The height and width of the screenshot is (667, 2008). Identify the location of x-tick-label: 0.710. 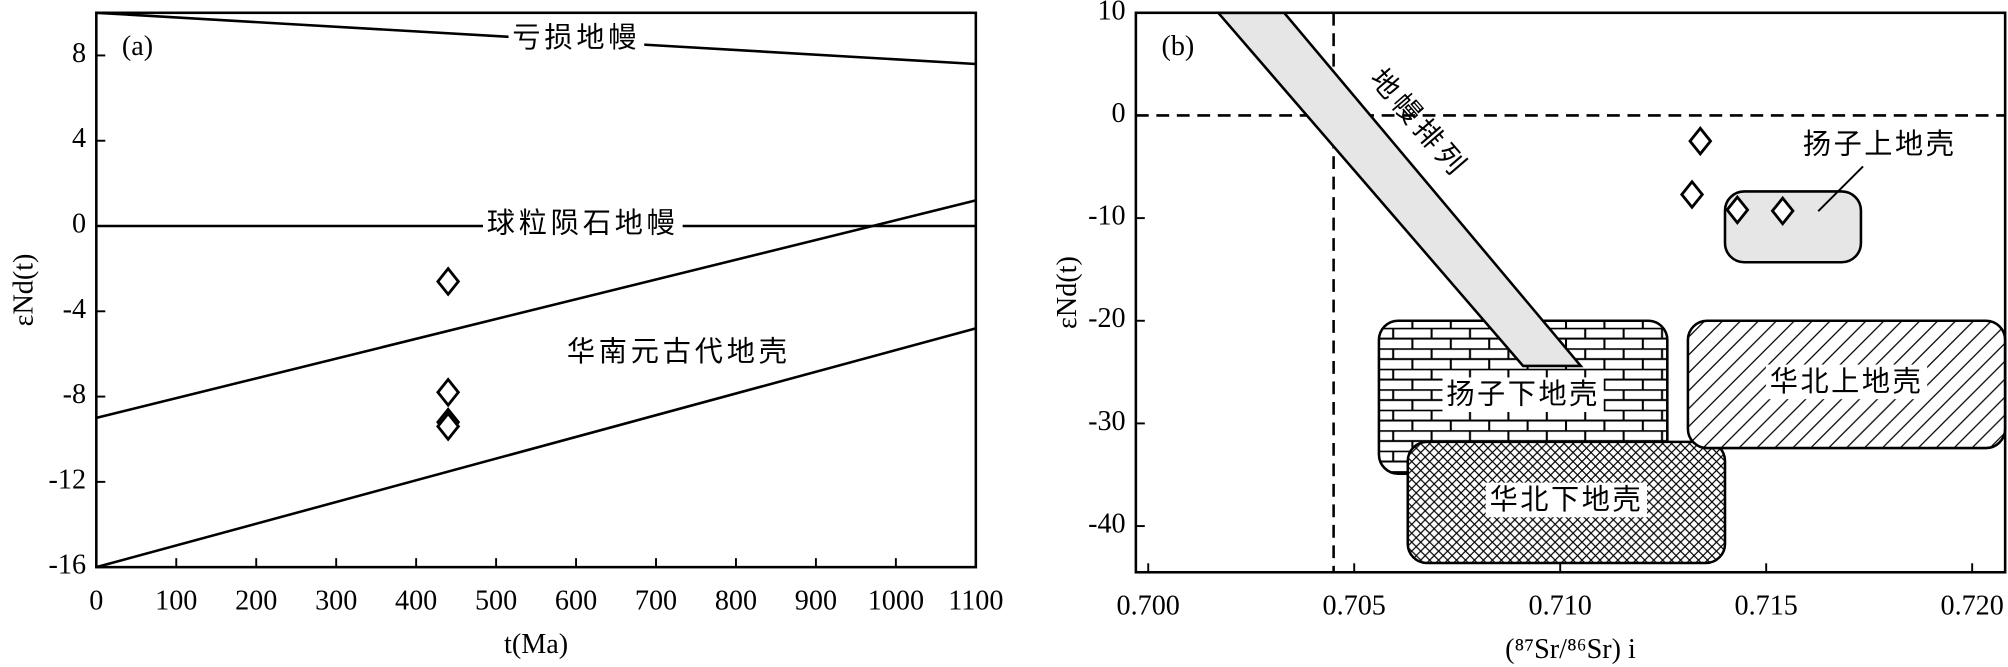
(1560, 606).